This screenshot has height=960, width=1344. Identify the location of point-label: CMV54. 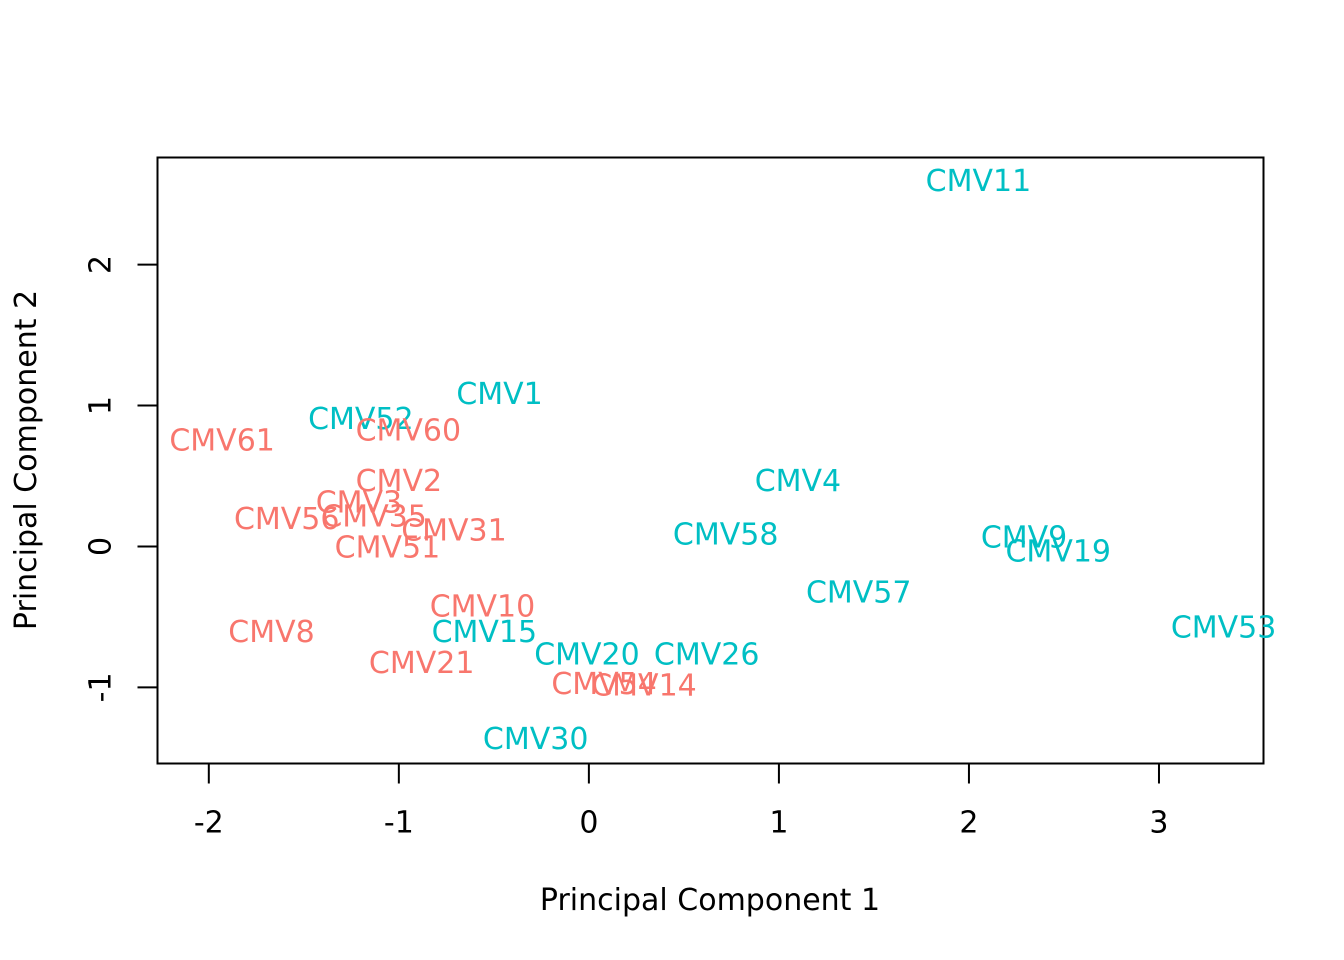
(604, 684).